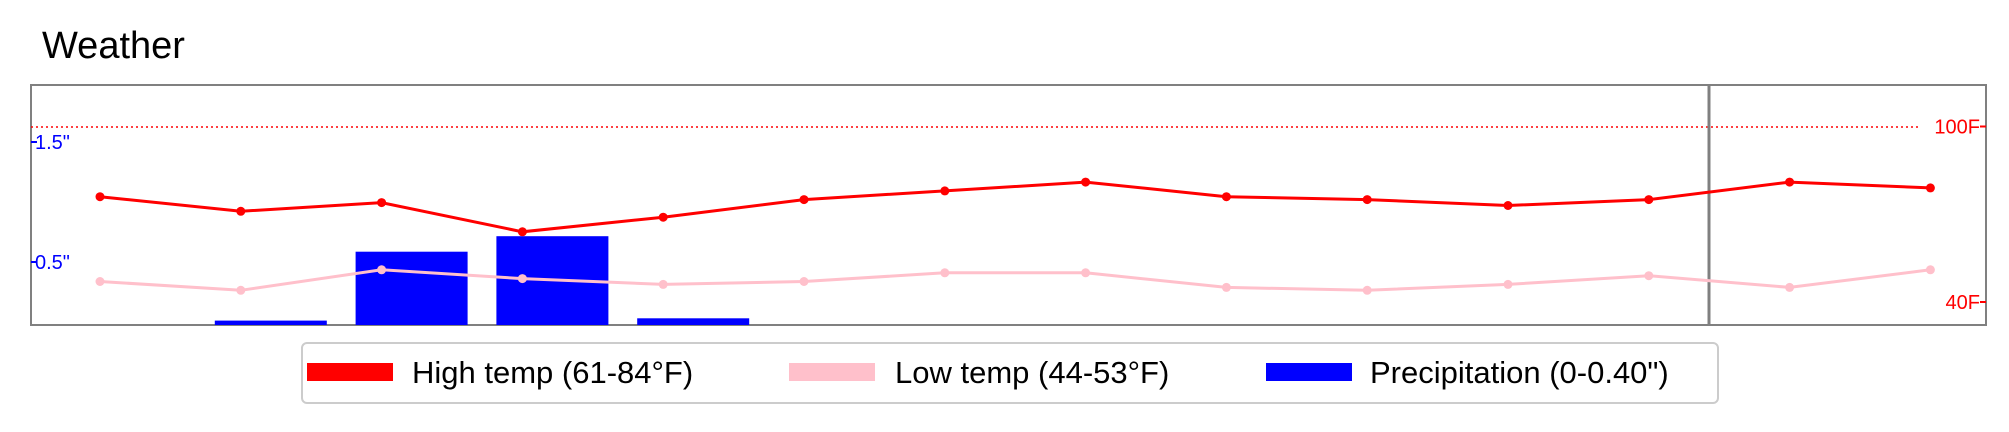 This screenshot has height=432, width=2009. I want to click on legend-label: Precipitation (0-0.40"), so click(1519, 372).